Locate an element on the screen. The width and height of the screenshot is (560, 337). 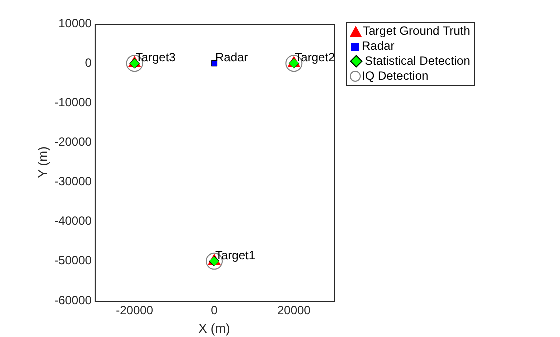
y-tick-label: -50000 is located at coordinates (73, 261).